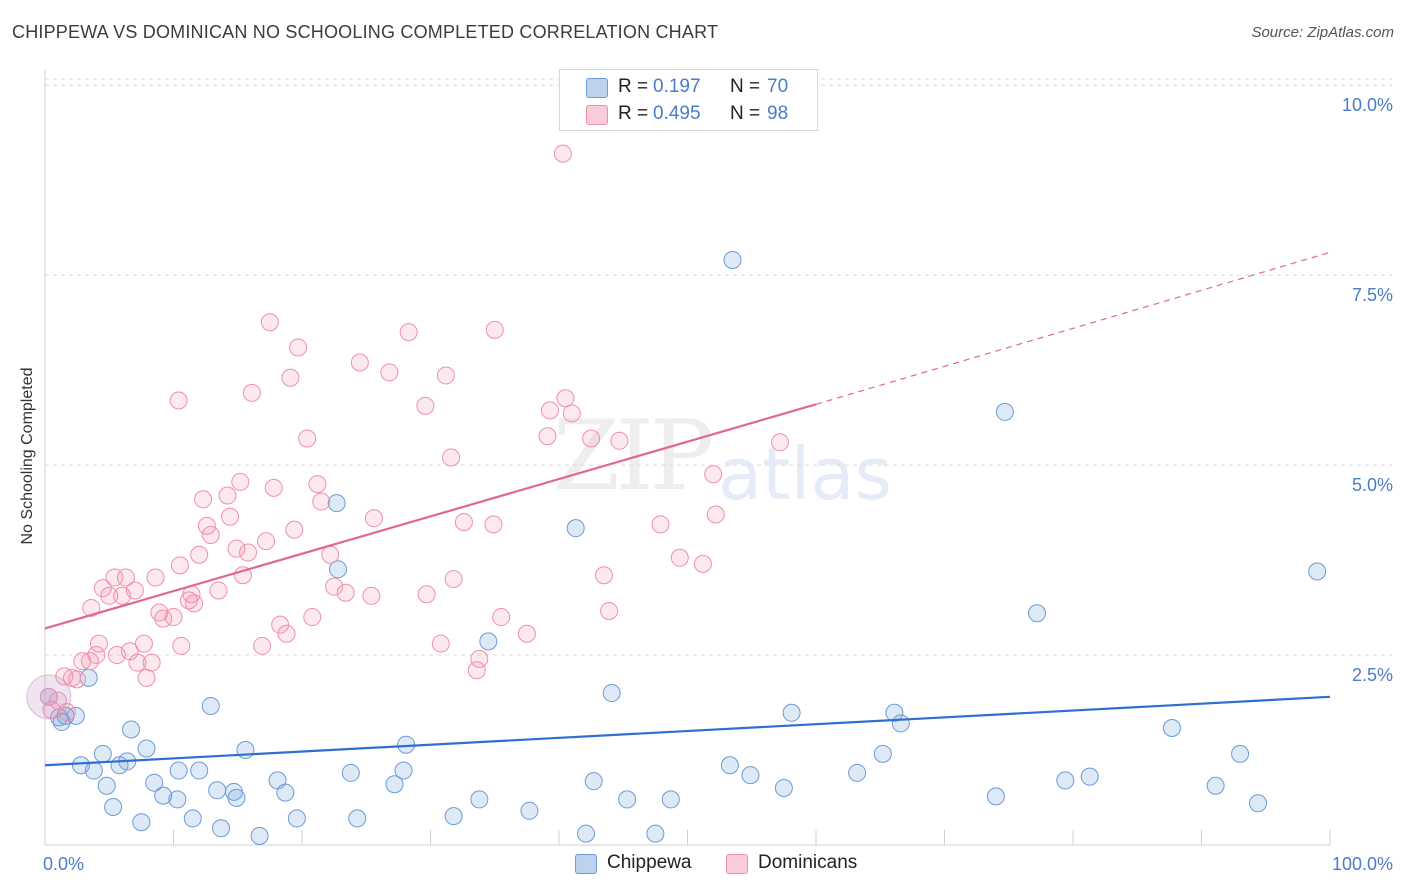 The image size is (1406, 892). What do you see at coordinates (1372, 675) in the screenshot?
I see `y-tick-label: 2.5%` at bounding box center [1372, 675].